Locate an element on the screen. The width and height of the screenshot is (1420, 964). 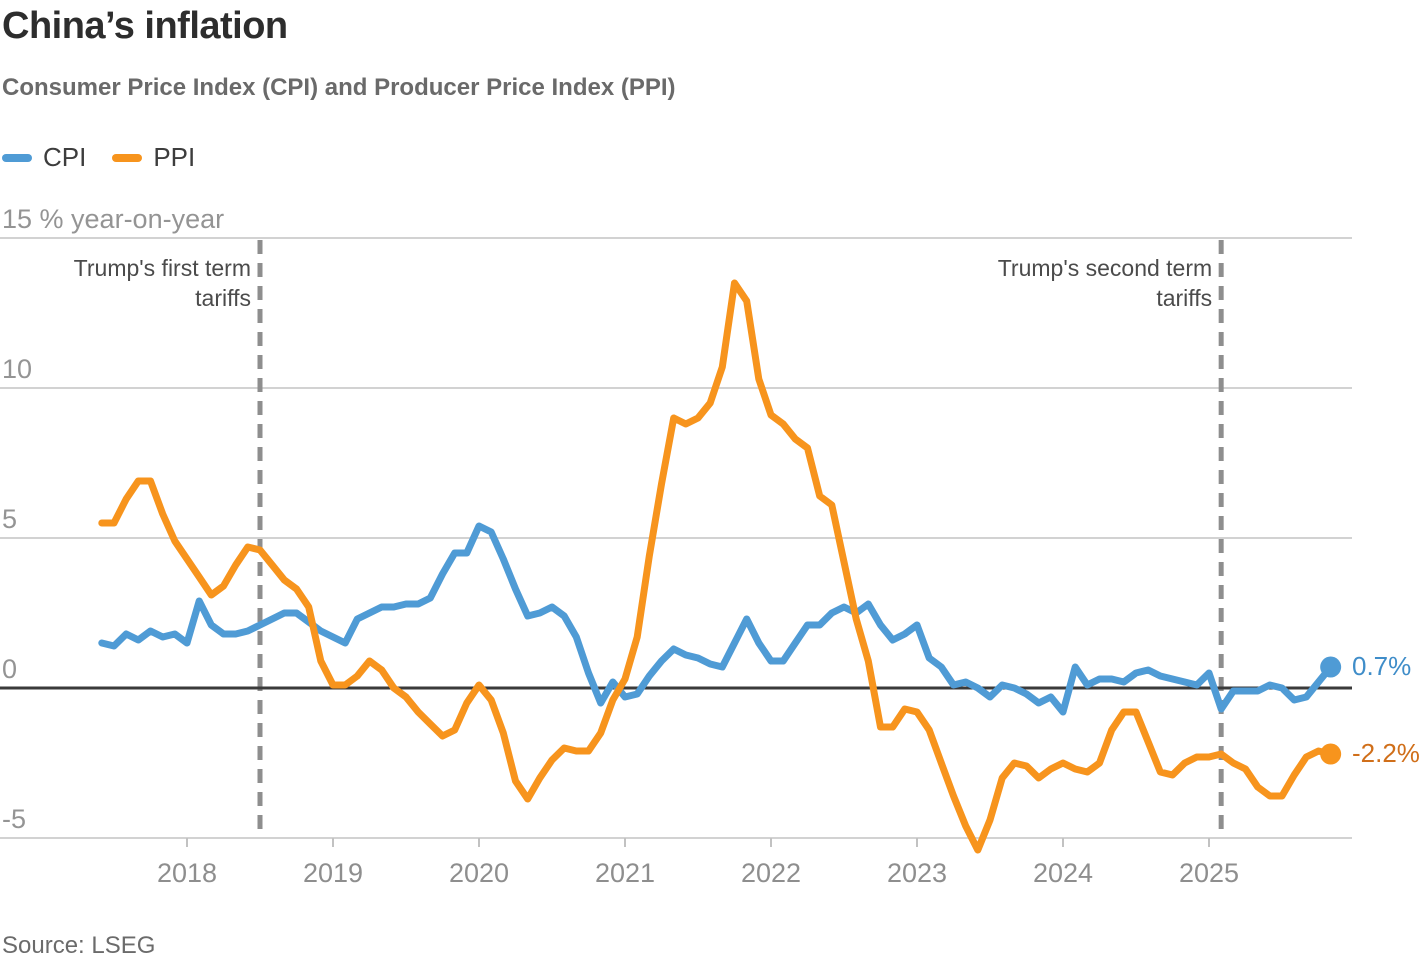
legend-swatch-cpi is located at coordinates (17, 157).